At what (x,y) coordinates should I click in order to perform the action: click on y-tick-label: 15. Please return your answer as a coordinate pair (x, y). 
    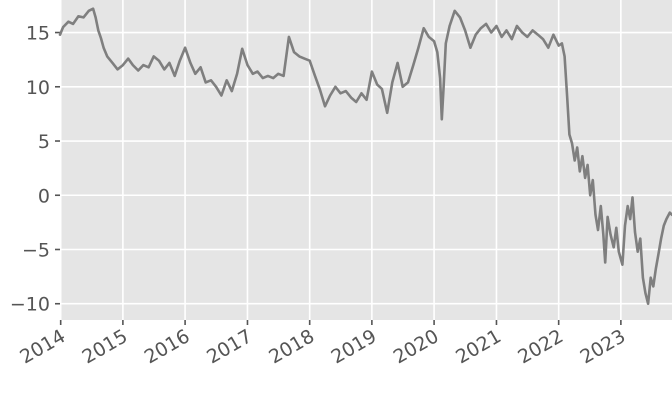
    Looking at the image, I should click on (38, 34).